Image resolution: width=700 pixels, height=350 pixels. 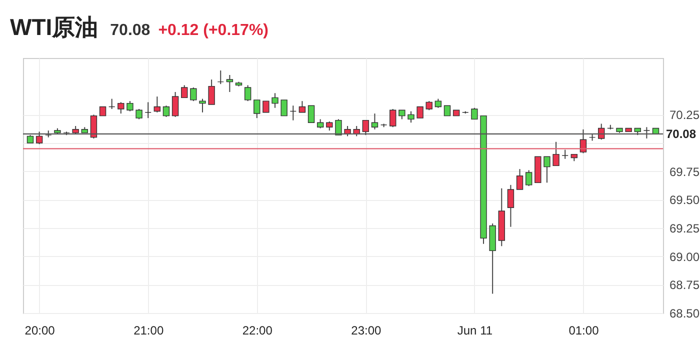 I want to click on text: +0.12 (+0.17%), so click(x=213, y=30).